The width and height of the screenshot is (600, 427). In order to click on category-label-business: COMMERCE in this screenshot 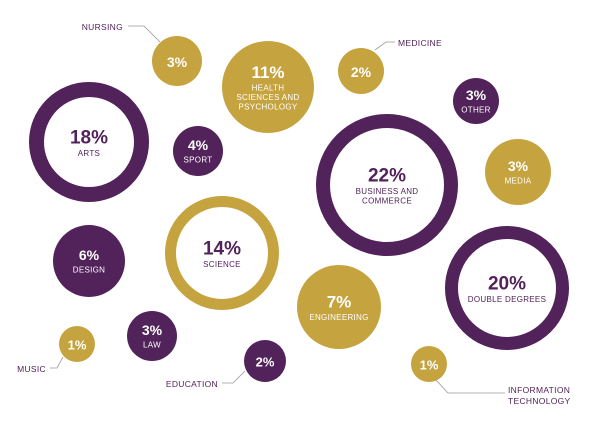, I will do `click(387, 201)`.